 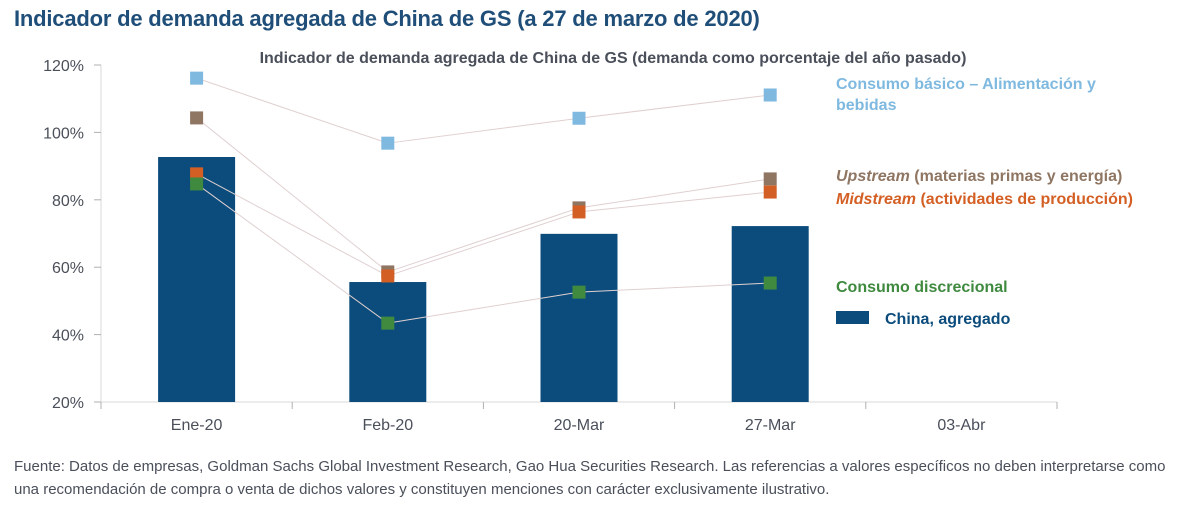 What do you see at coordinates (68, 403) in the screenshot?
I see `y-tick-label: 20%` at bounding box center [68, 403].